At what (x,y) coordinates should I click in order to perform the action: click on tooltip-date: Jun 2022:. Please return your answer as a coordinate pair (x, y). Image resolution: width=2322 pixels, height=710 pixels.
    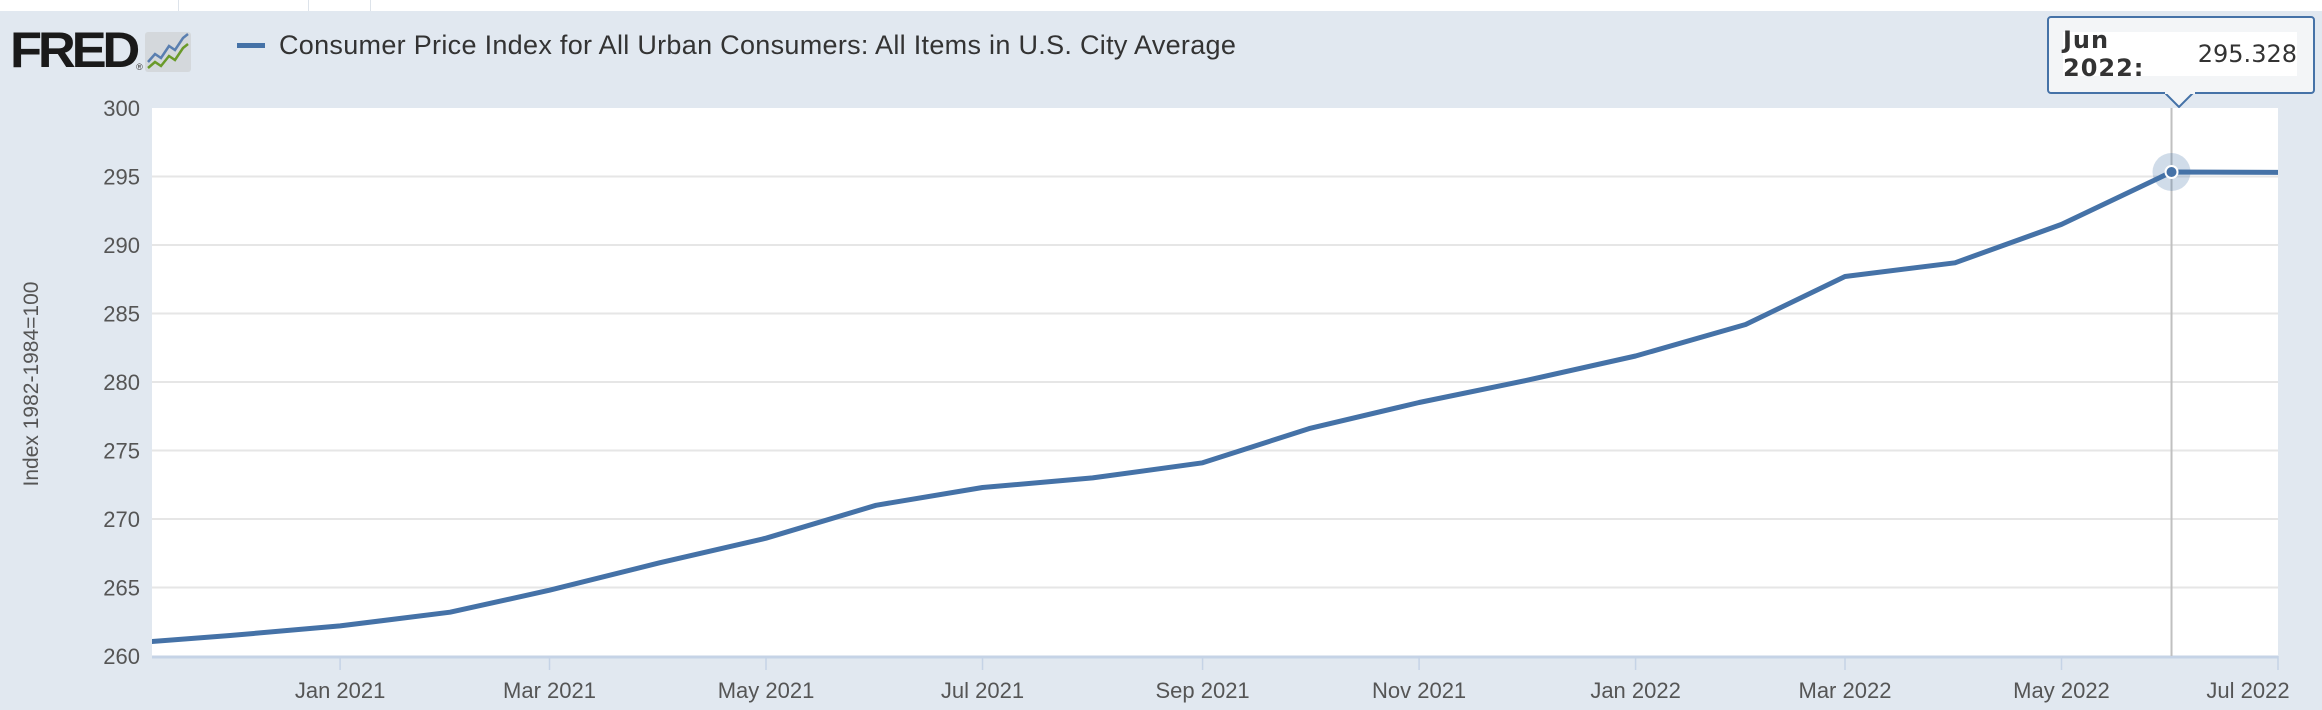
    Looking at the image, I should click on (2104, 54).